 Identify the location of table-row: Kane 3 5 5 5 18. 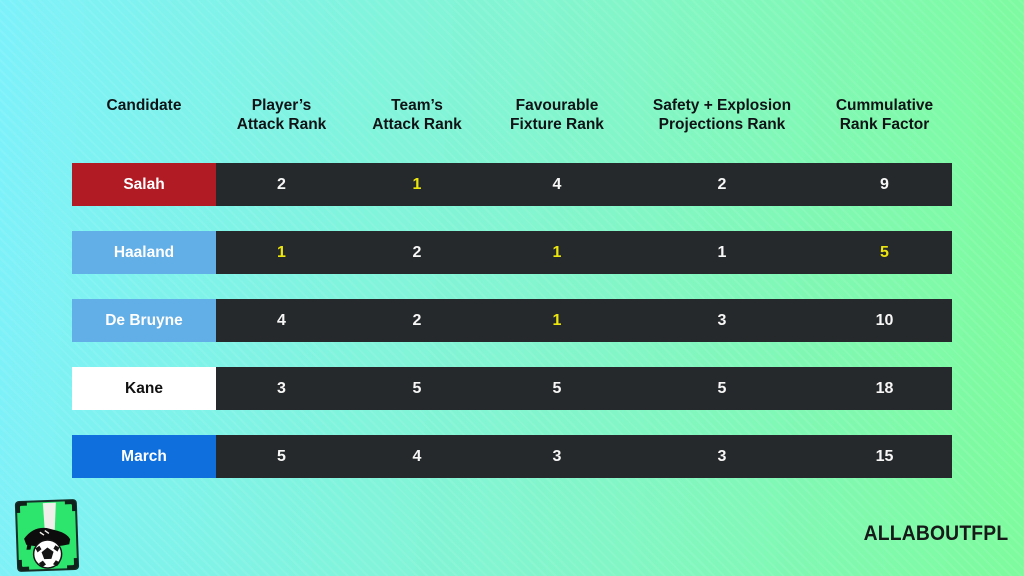
(512, 388).